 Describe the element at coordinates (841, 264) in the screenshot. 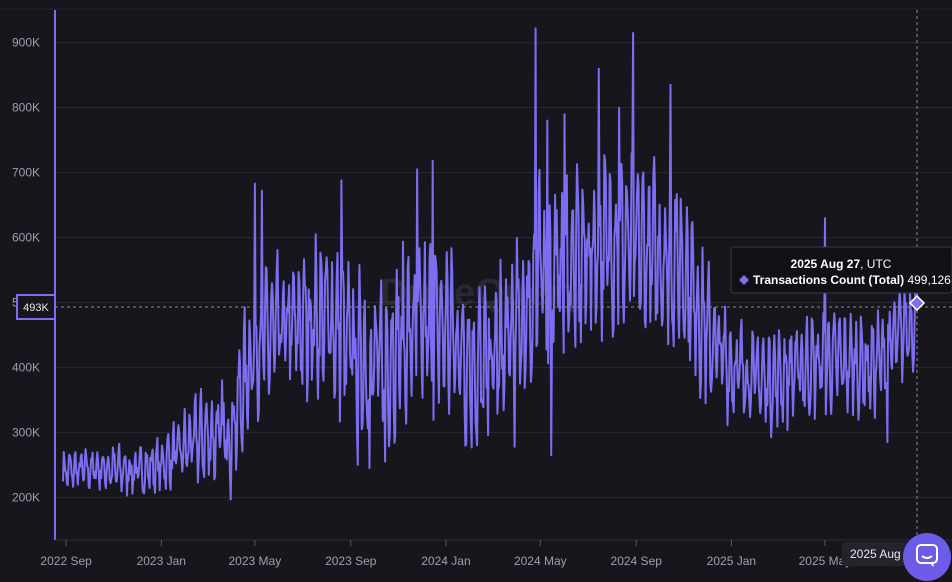

I see `tooltip-date: 2025 Aug 27, UTC` at that location.